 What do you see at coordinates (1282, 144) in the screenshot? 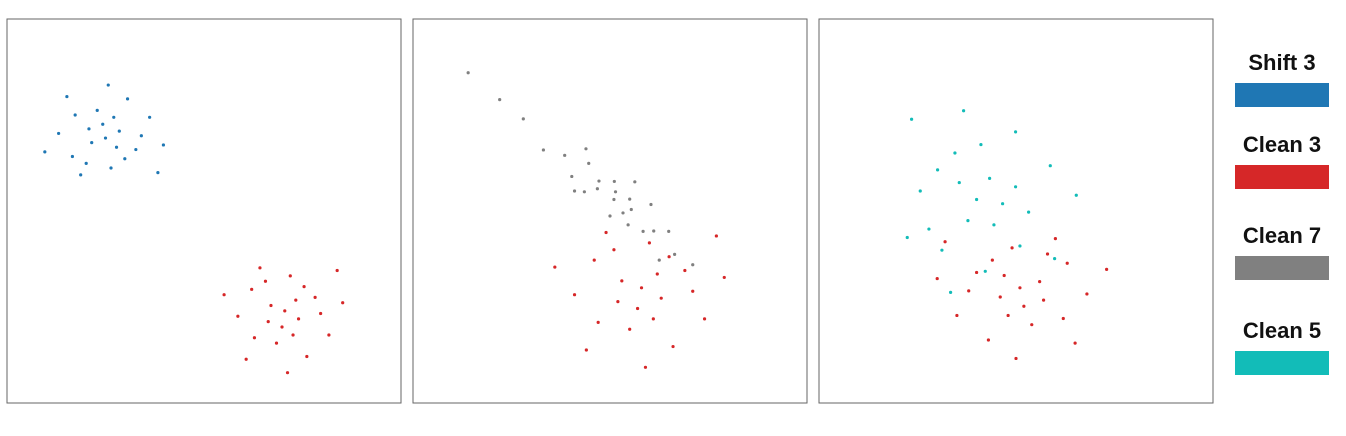
I see `legend-label: Clean 3` at bounding box center [1282, 144].